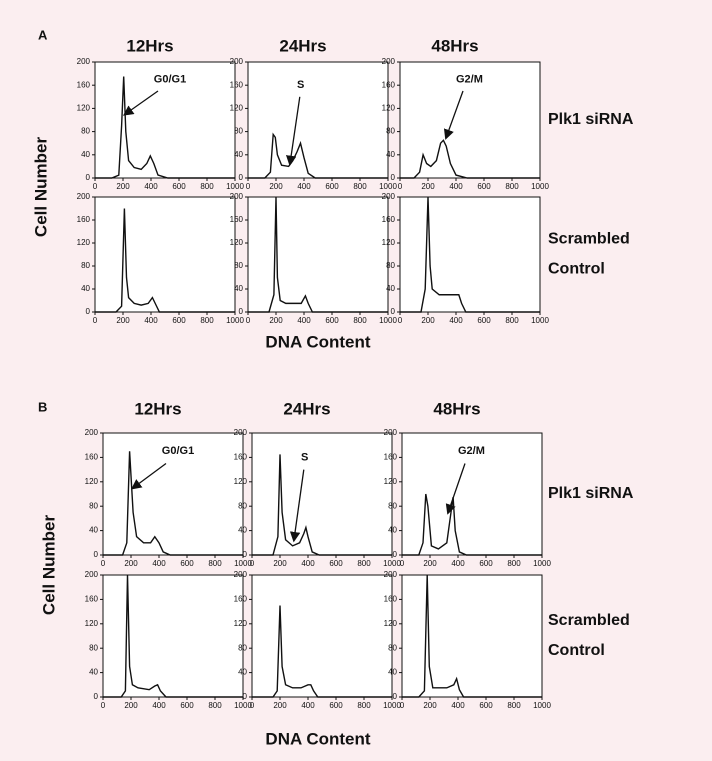 The image size is (712, 761). What do you see at coordinates (302, 45) in the screenshot?
I see `column-title: 24Hrs` at bounding box center [302, 45].